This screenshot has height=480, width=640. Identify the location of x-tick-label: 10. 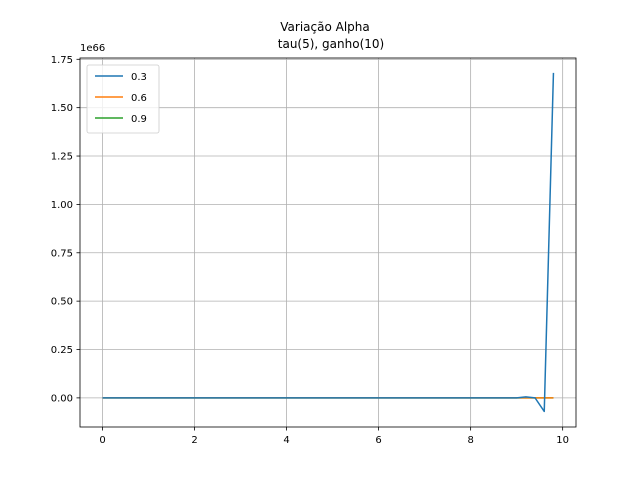
(562, 440).